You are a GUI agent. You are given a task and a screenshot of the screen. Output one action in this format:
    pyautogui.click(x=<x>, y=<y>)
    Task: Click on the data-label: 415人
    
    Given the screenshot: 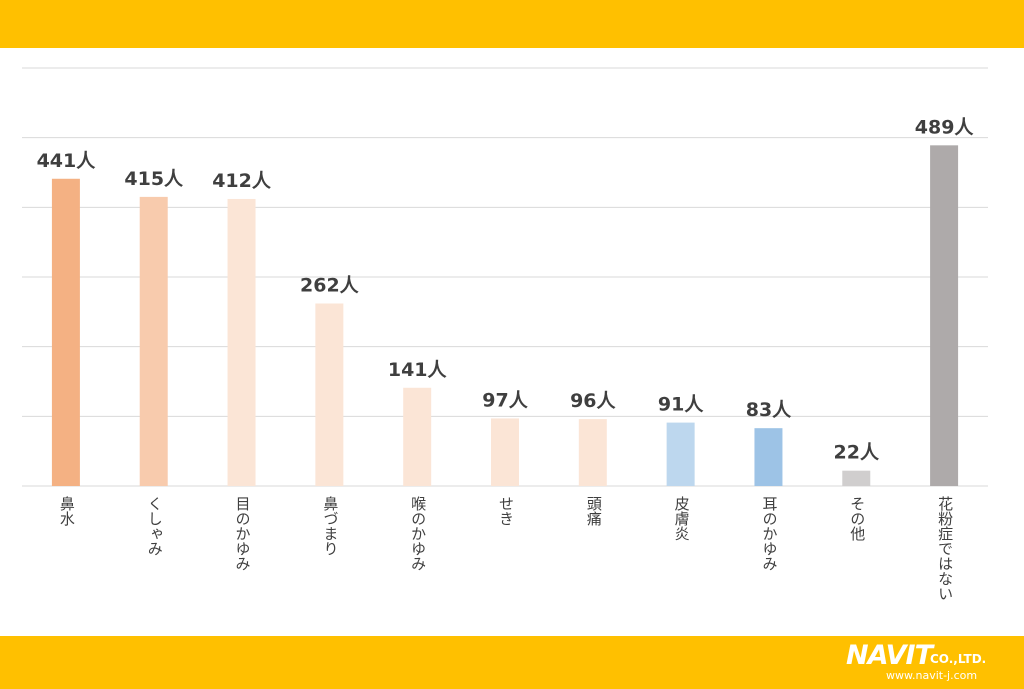 What is the action you would take?
    pyautogui.click(x=154, y=179)
    